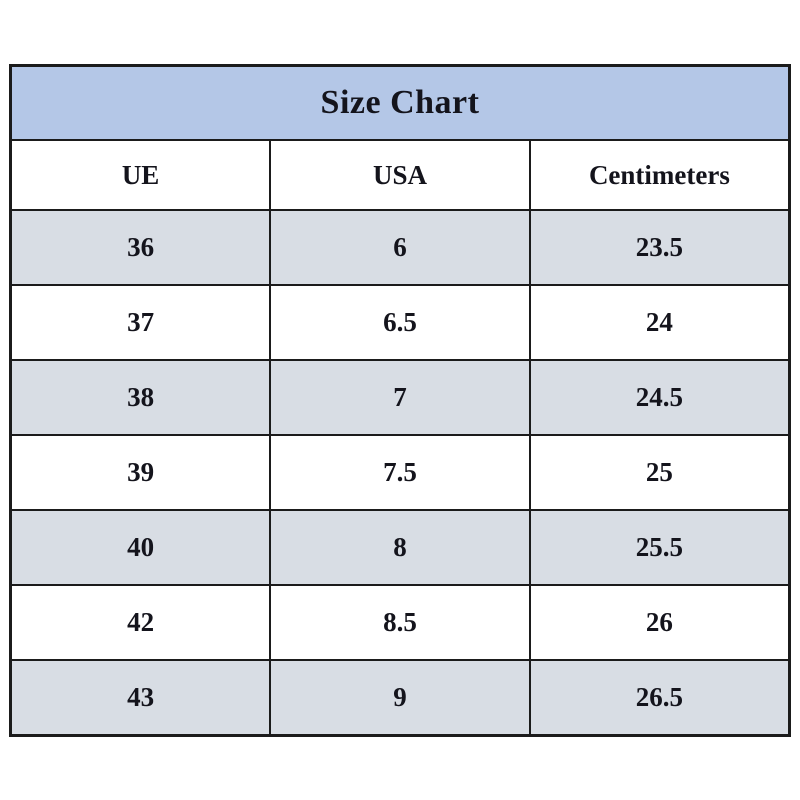 This screenshot has width=800, height=800. I want to click on cell-usa: 6.5, so click(400, 322).